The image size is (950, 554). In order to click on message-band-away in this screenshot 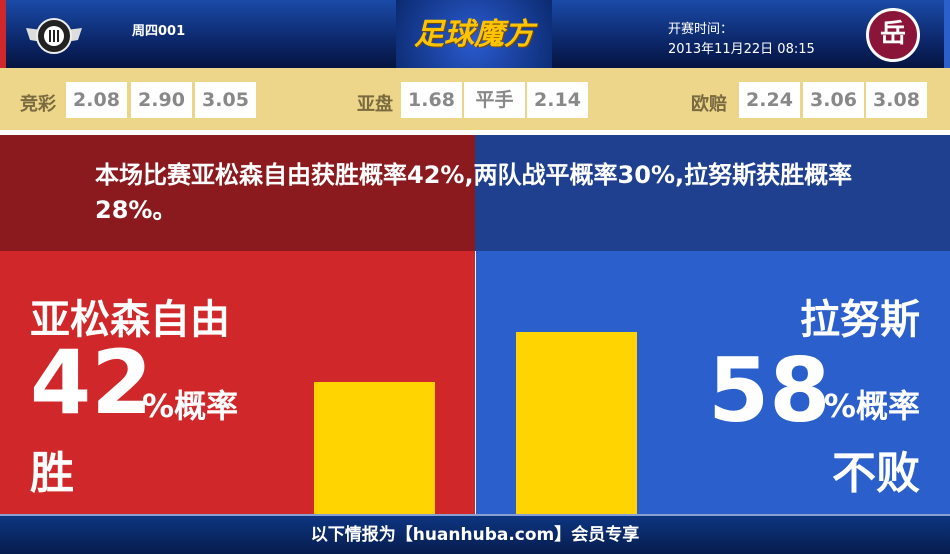, I will do `click(712, 193)`.